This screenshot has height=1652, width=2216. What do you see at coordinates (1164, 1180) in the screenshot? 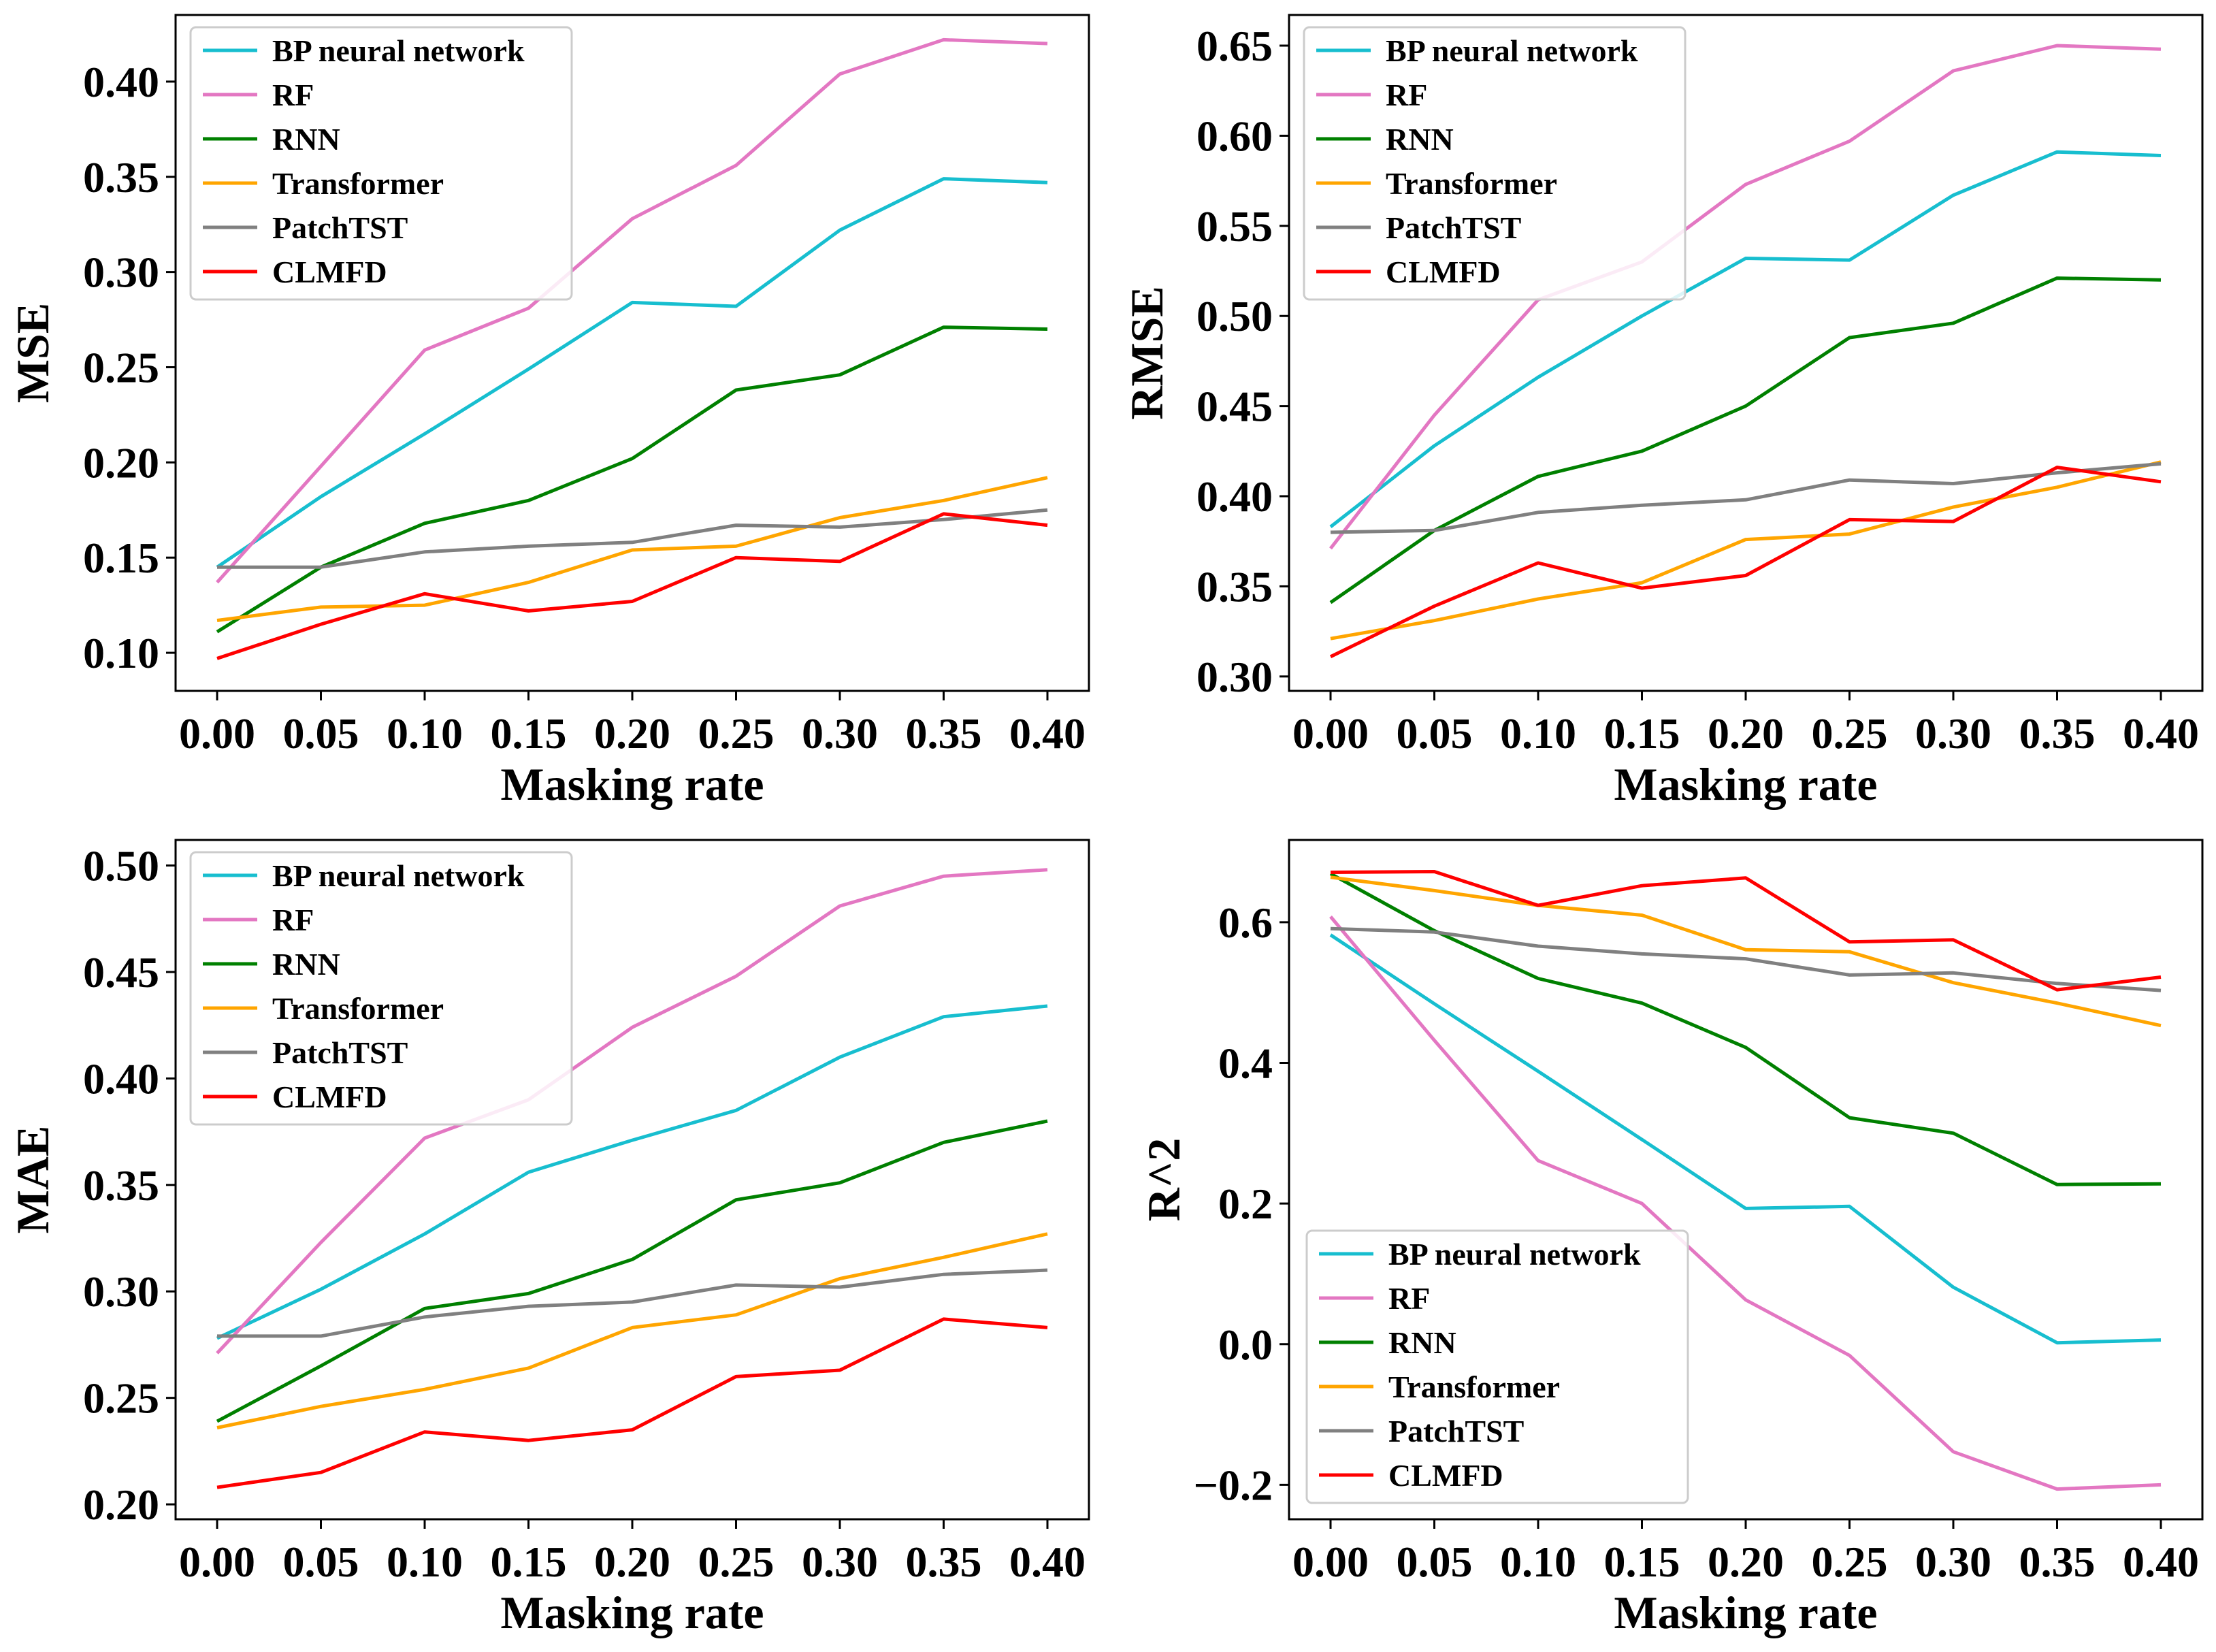
I see `y-axis-label: R^2` at bounding box center [1164, 1180].